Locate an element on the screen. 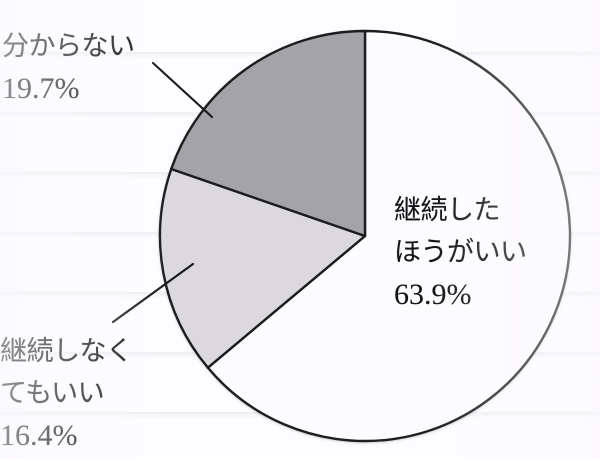 The image size is (600, 459). slice-label-continue-value: 63.9% is located at coordinates (433, 294).